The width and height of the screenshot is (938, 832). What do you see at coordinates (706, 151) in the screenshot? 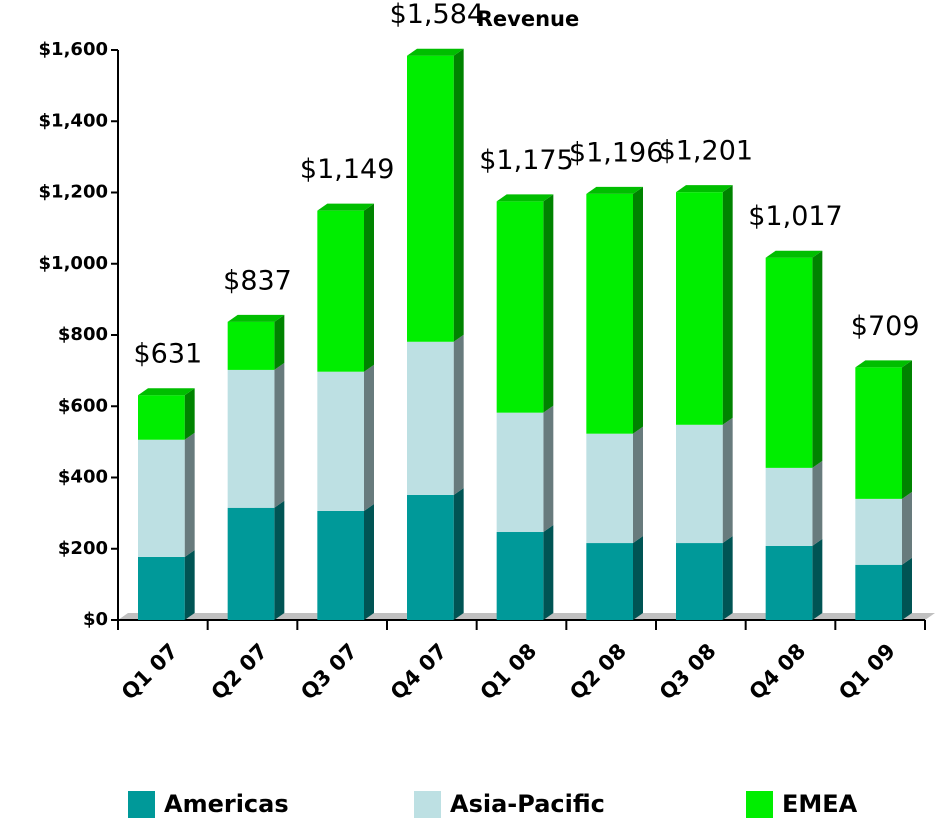
I see `total-label: $1,201` at bounding box center [706, 151].